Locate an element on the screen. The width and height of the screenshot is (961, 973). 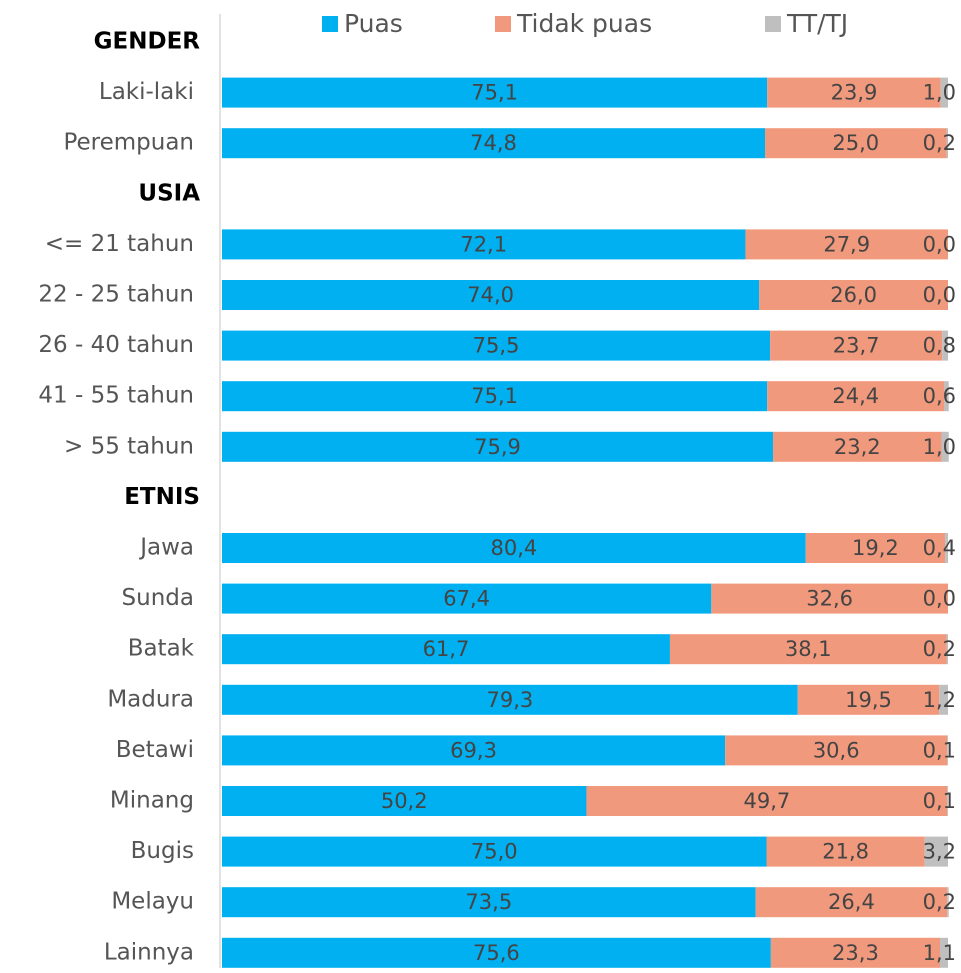
data-label: 75,0 is located at coordinates (494, 852).